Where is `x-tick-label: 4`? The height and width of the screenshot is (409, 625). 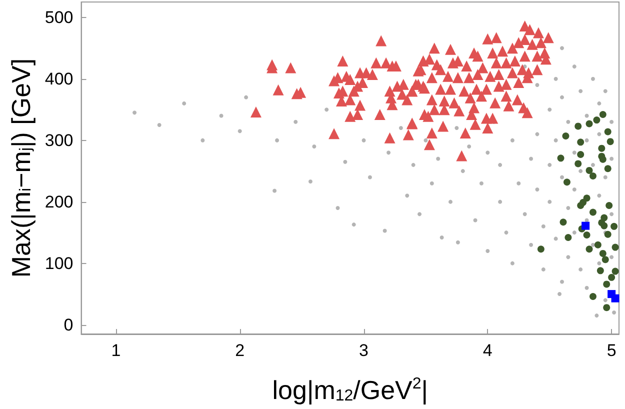
x-tick-label: 4 is located at coordinates (487, 350).